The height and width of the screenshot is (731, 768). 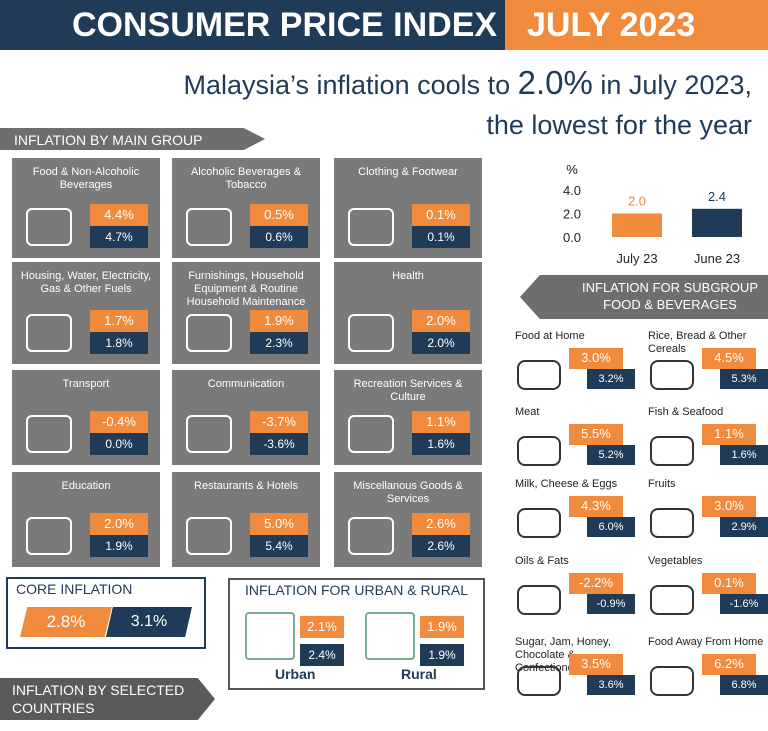 I want to click on section-title: INFLATION BY MAIN GROUP, so click(x=108, y=140).